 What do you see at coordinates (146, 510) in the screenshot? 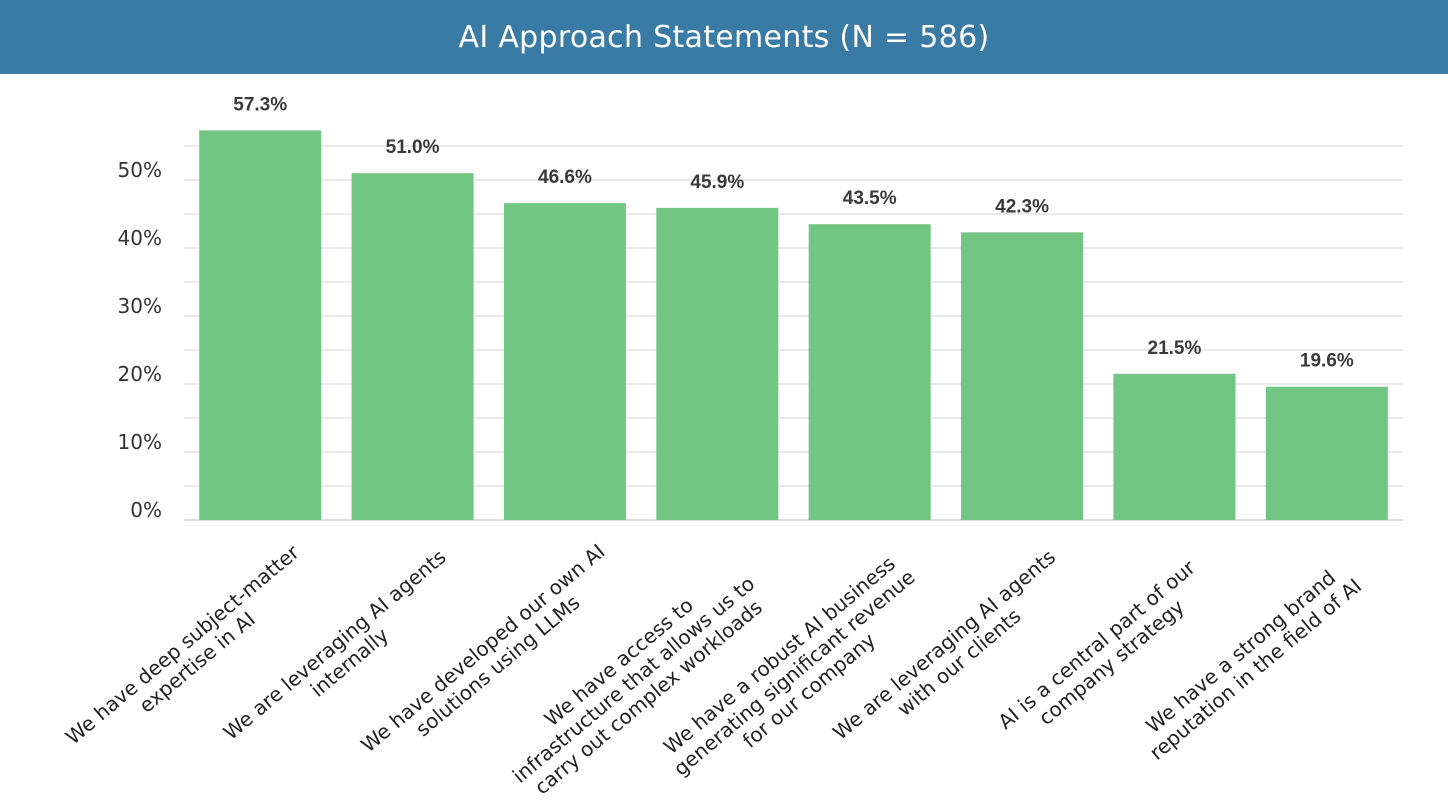
I see `y-tick-label: 0%` at bounding box center [146, 510].